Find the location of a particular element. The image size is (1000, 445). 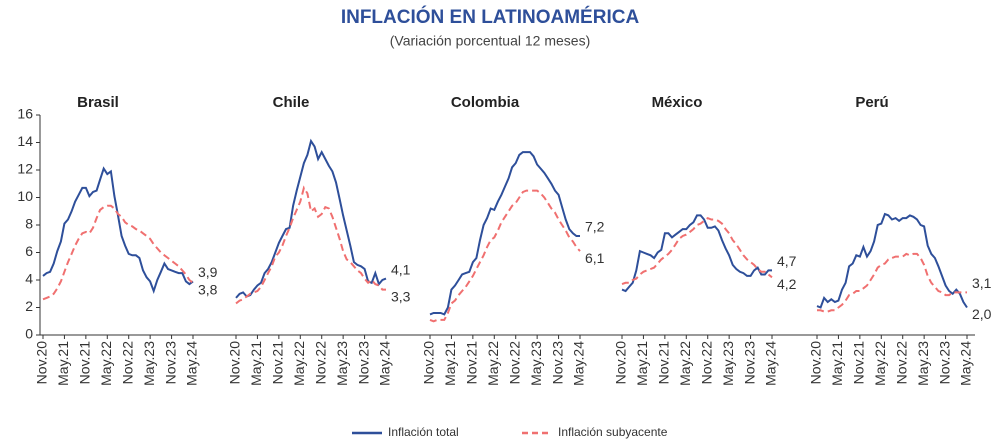

panel-title: Colombia is located at coordinates (485, 102).